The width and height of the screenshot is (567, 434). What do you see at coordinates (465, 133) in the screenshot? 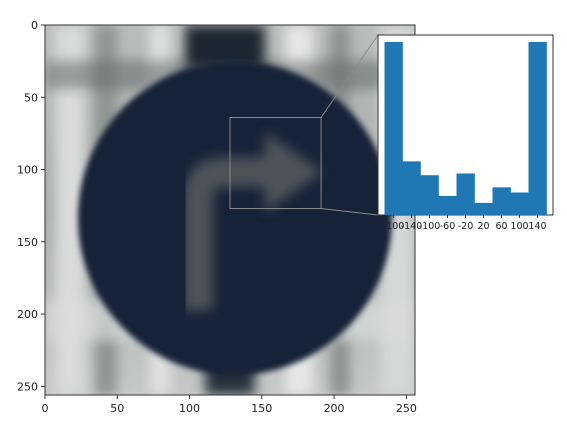
I see `inset-histogram: -100-140-100 -60 -20 20 60 100 140` at bounding box center [465, 133].